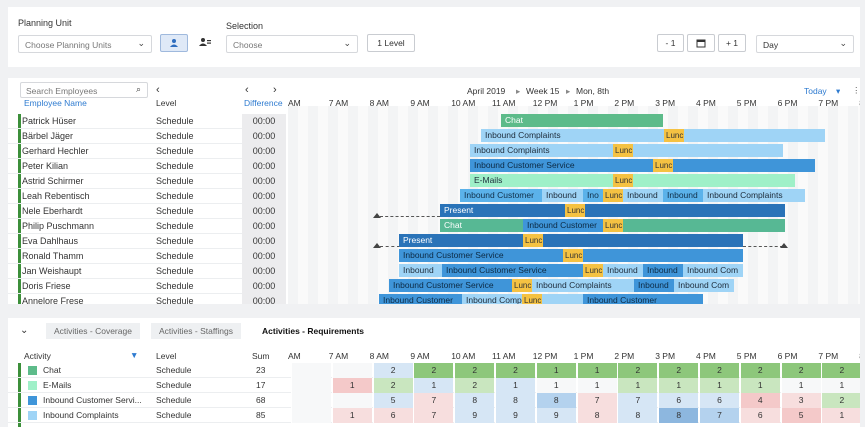 This screenshot has height=427, width=865. What do you see at coordinates (147, 226) in the screenshot?
I see `table-row: Philip Puschmann Schedule 00:00` at bounding box center [147, 226].